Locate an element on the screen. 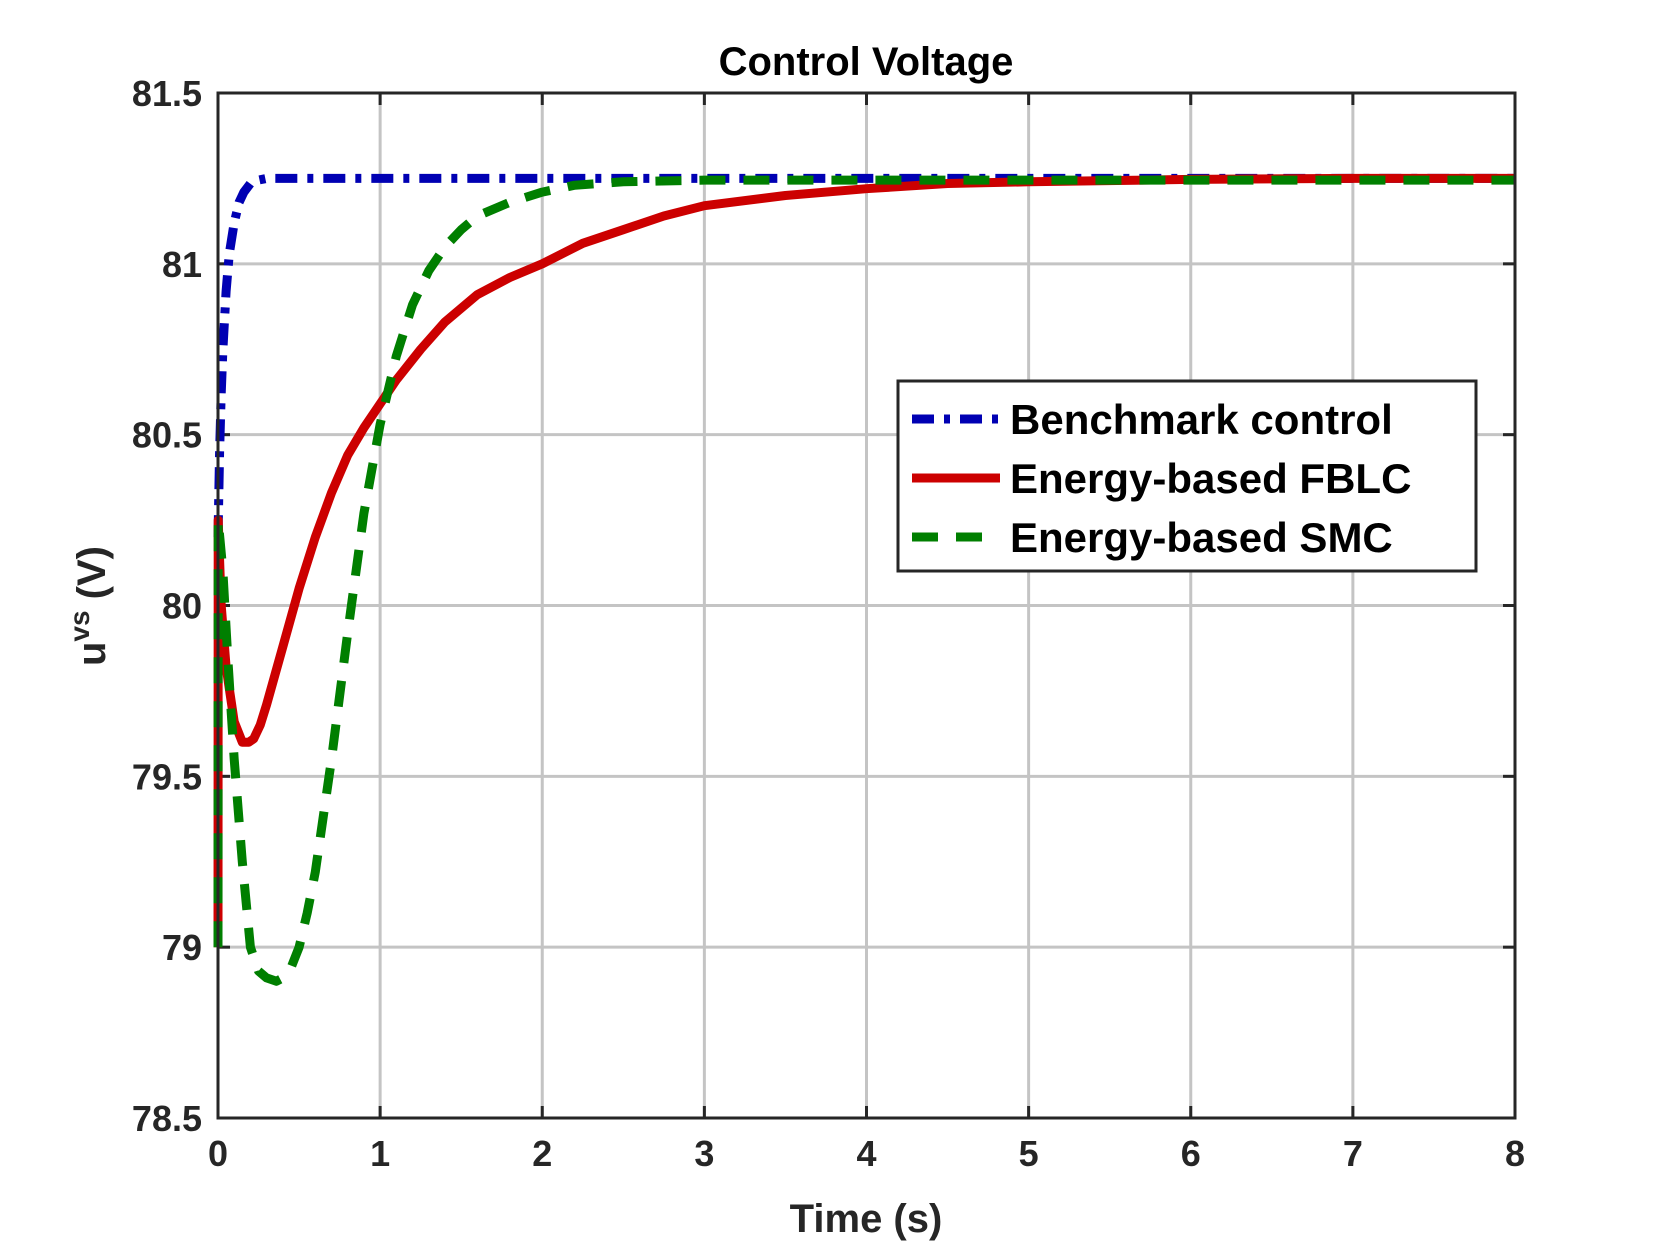 The image size is (1661, 1246). y-tick-label: 81 is located at coordinates (182, 264).